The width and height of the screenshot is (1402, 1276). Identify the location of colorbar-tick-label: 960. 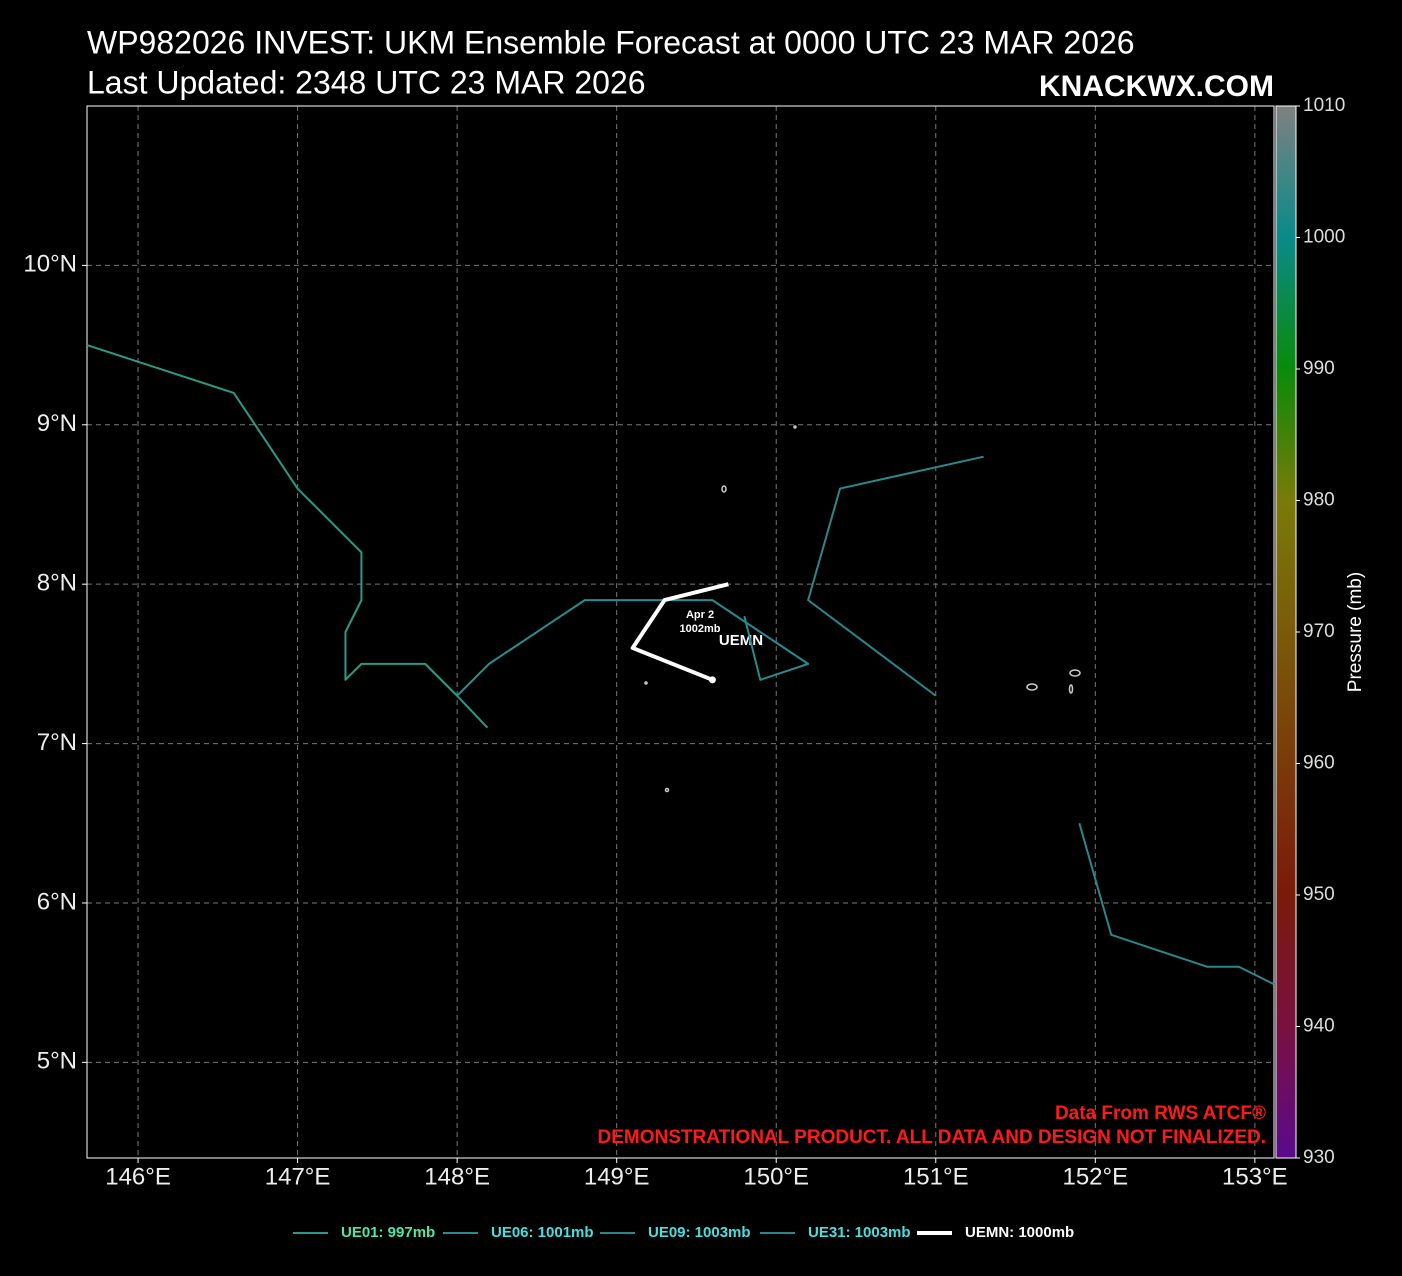
(1319, 763).